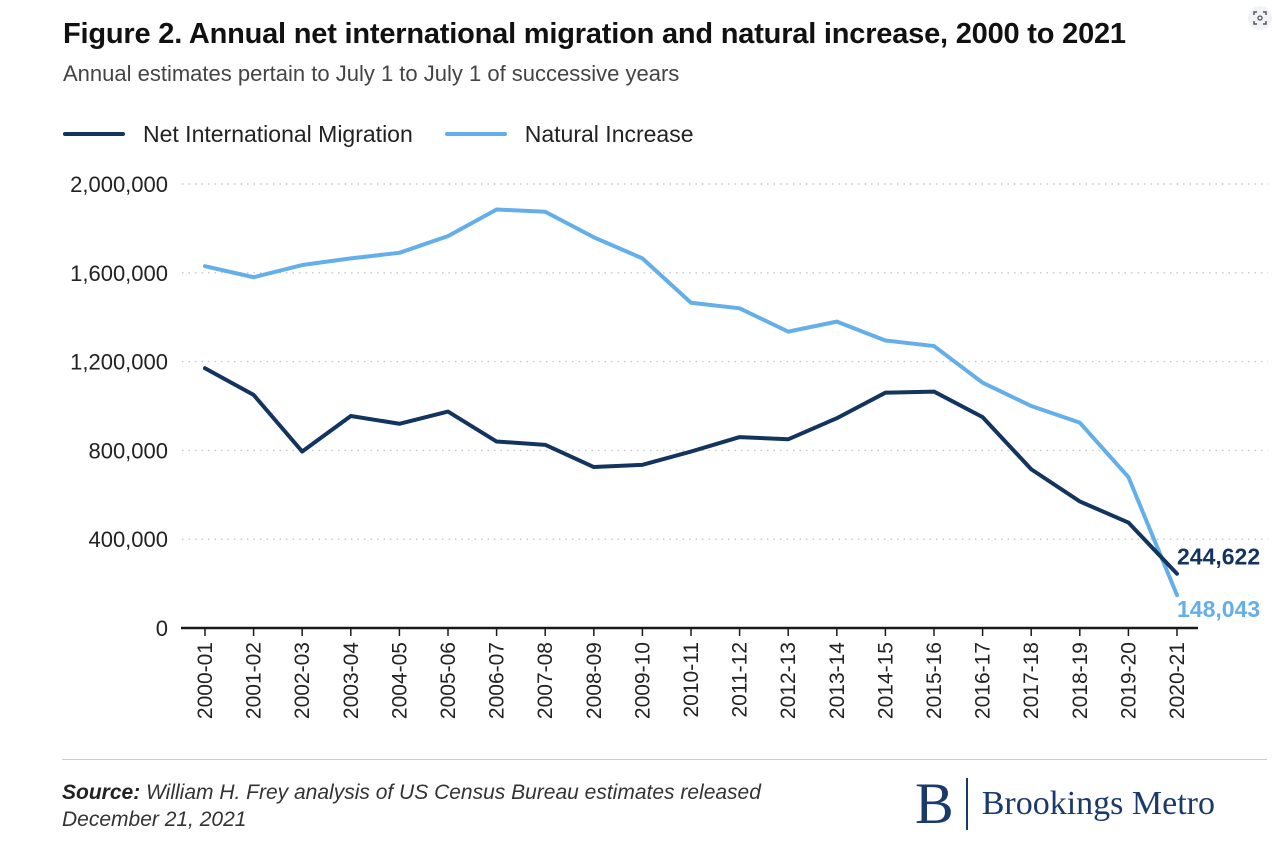 The image size is (1287, 858). I want to click on legend-item-natural-increase: Natural Increase, so click(569, 134).